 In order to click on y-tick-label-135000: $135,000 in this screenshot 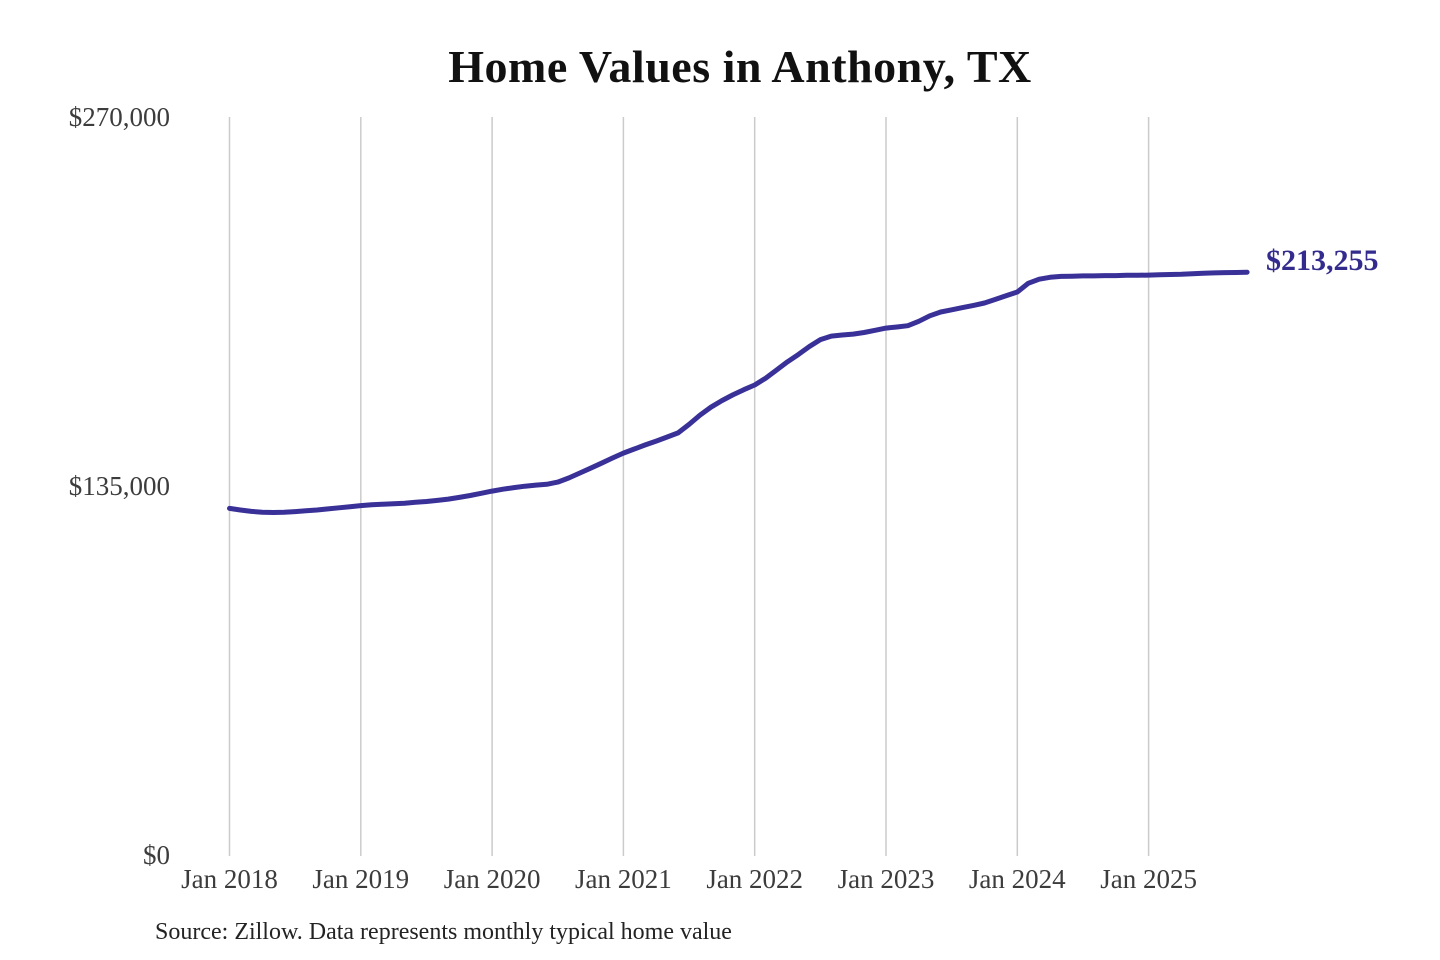, I will do `click(119, 486)`.